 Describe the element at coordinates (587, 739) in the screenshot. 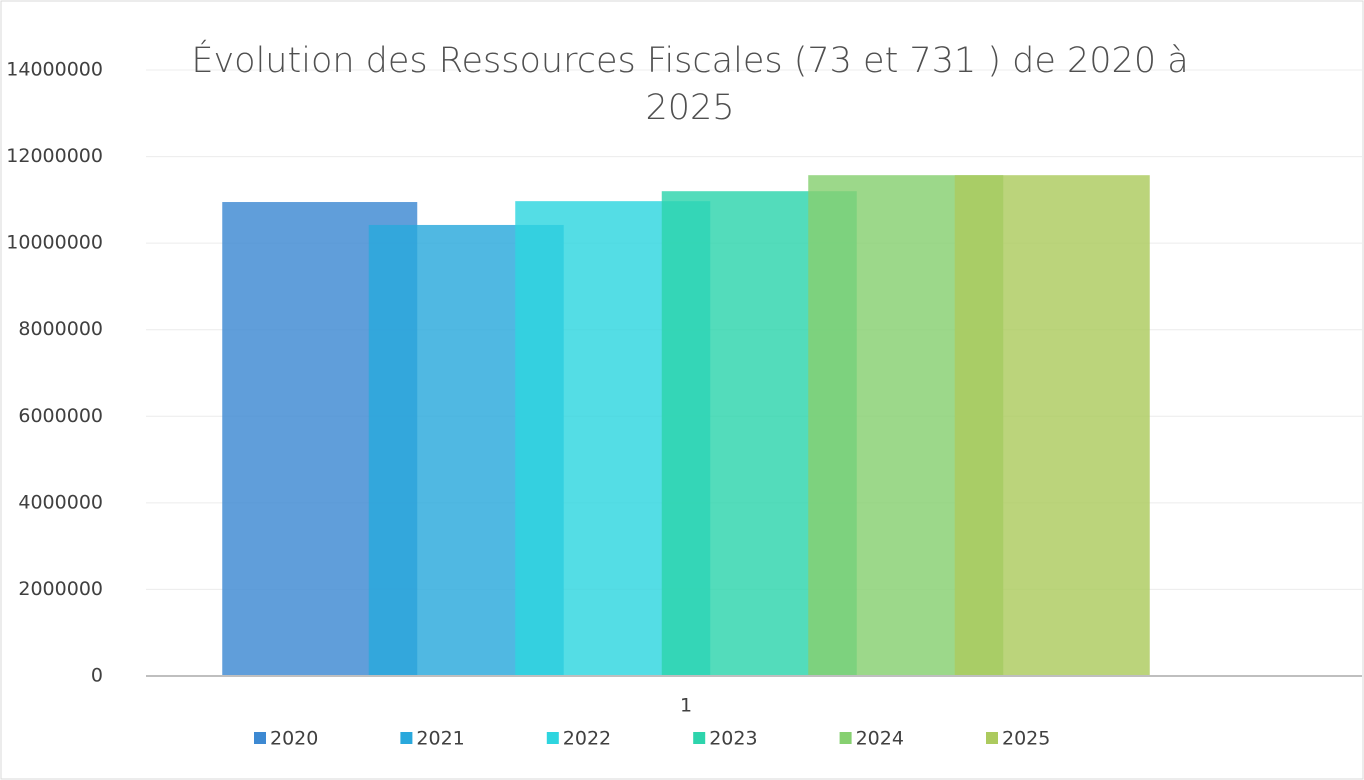

I see `legend-label: 2022` at that location.